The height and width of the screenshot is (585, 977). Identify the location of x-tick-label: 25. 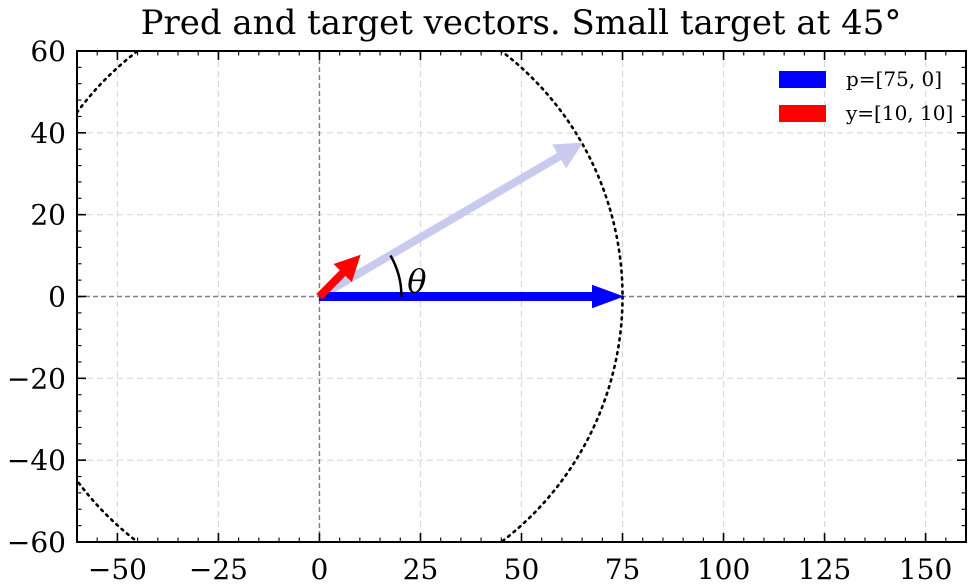
(421, 569).